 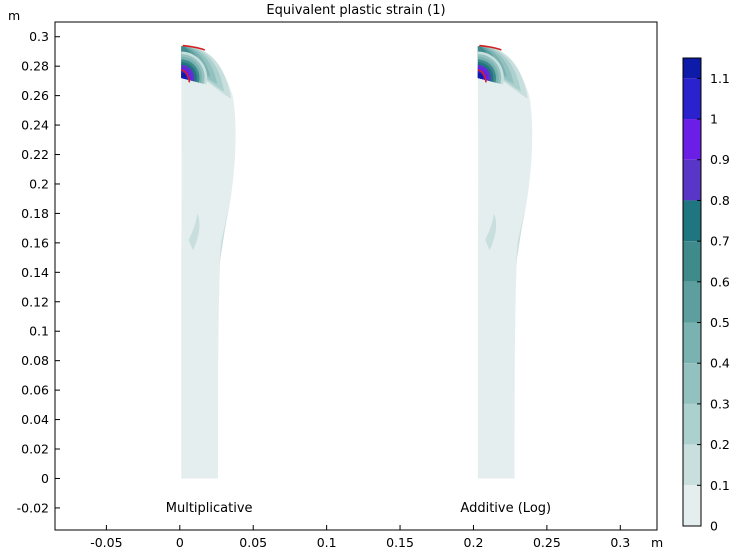 I want to click on y-tick-label: 0.14, so click(x=35, y=272).